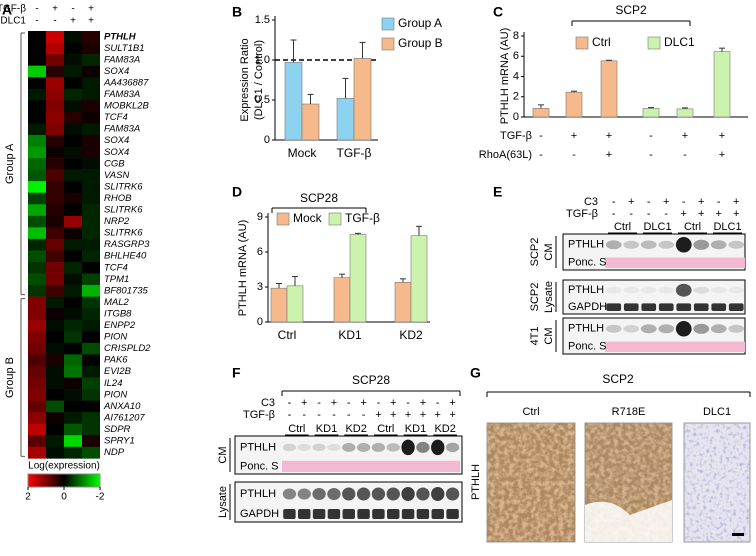  What do you see at coordinates (498, 12) in the screenshot?
I see `panel-label: C` at bounding box center [498, 12].